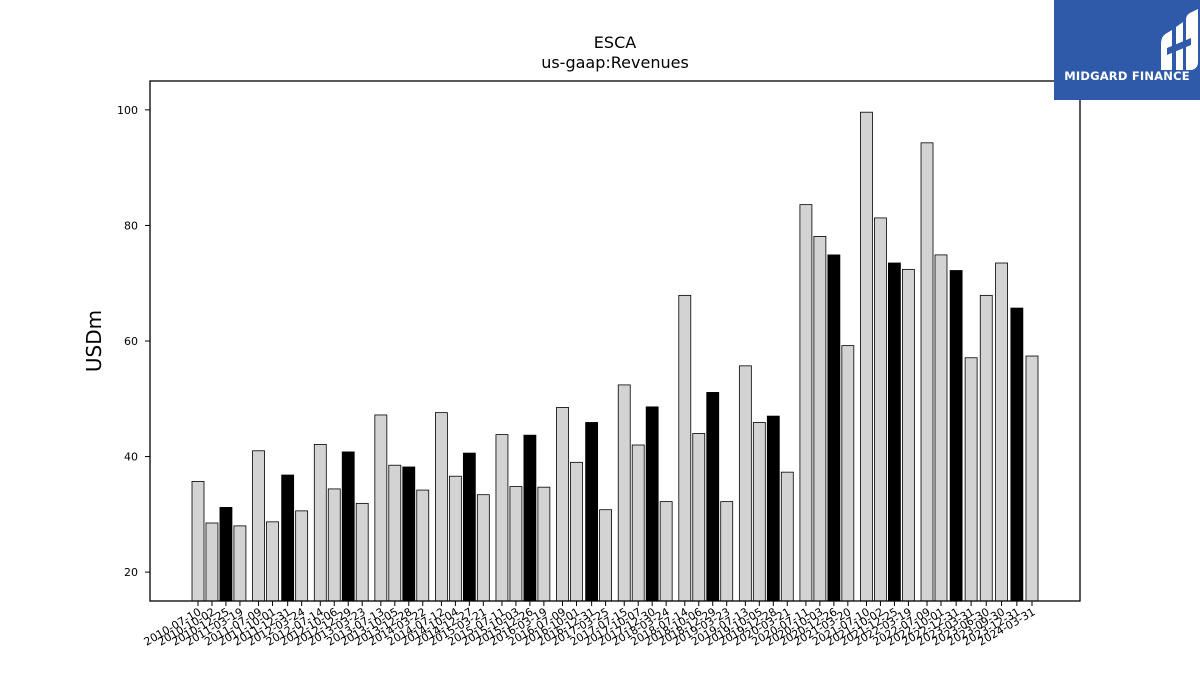 The image size is (1200, 675). I want to click on y-tick-label: 40, so click(131, 457).